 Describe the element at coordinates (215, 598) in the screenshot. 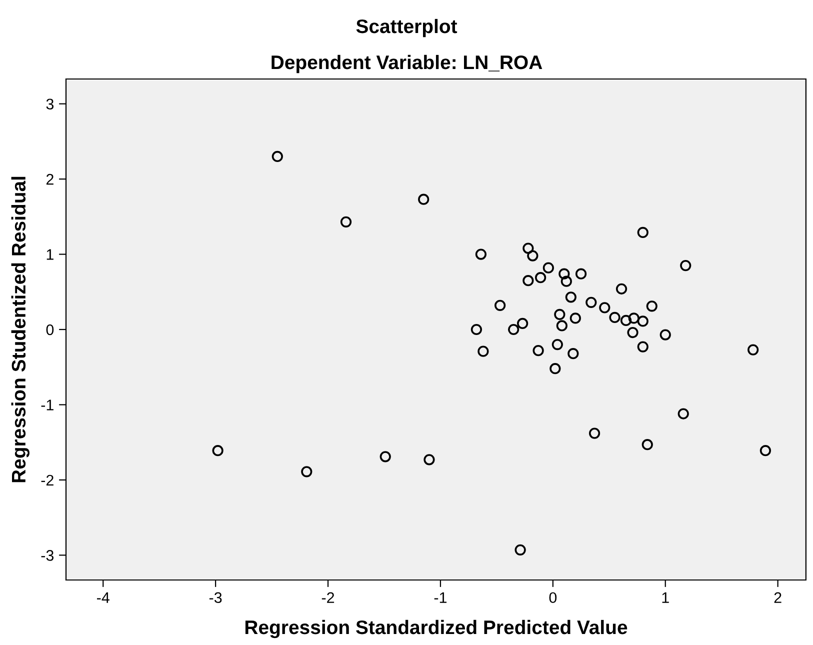

I see `x-tick-label: -3` at that location.